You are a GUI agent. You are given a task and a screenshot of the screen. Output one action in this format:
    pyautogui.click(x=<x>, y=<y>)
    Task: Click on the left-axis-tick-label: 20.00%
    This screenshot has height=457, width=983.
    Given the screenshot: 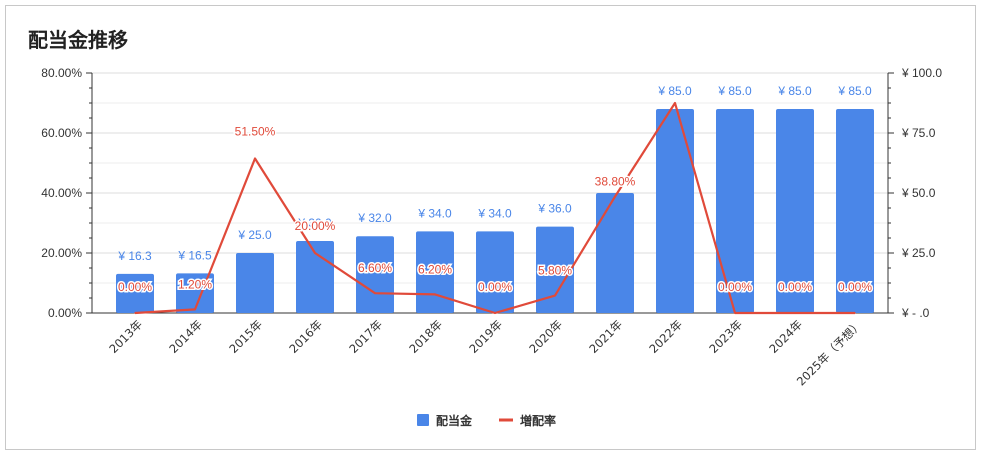 What is the action you would take?
    pyautogui.click(x=61, y=253)
    